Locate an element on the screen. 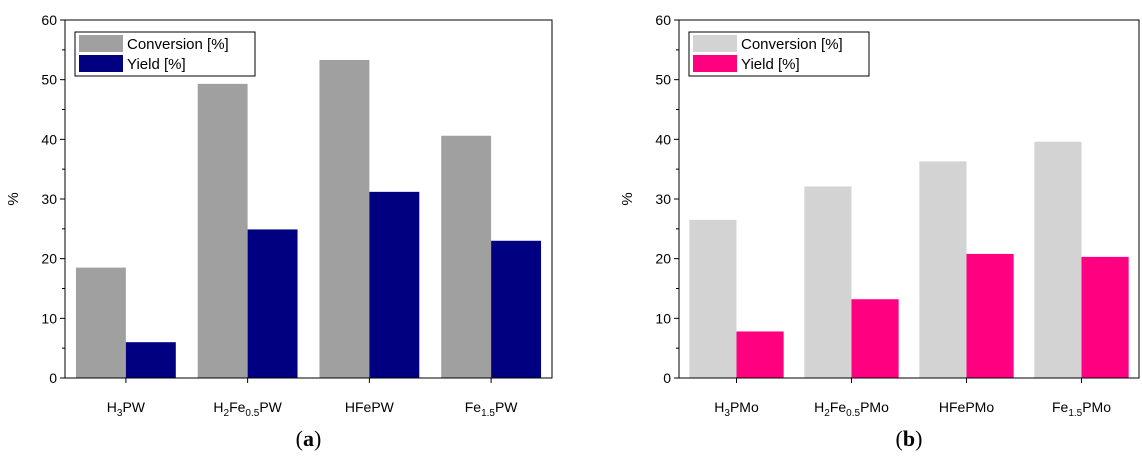 The height and width of the screenshot is (457, 1142). x-tick-label: HFePMo is located at coordinates (966, 407).